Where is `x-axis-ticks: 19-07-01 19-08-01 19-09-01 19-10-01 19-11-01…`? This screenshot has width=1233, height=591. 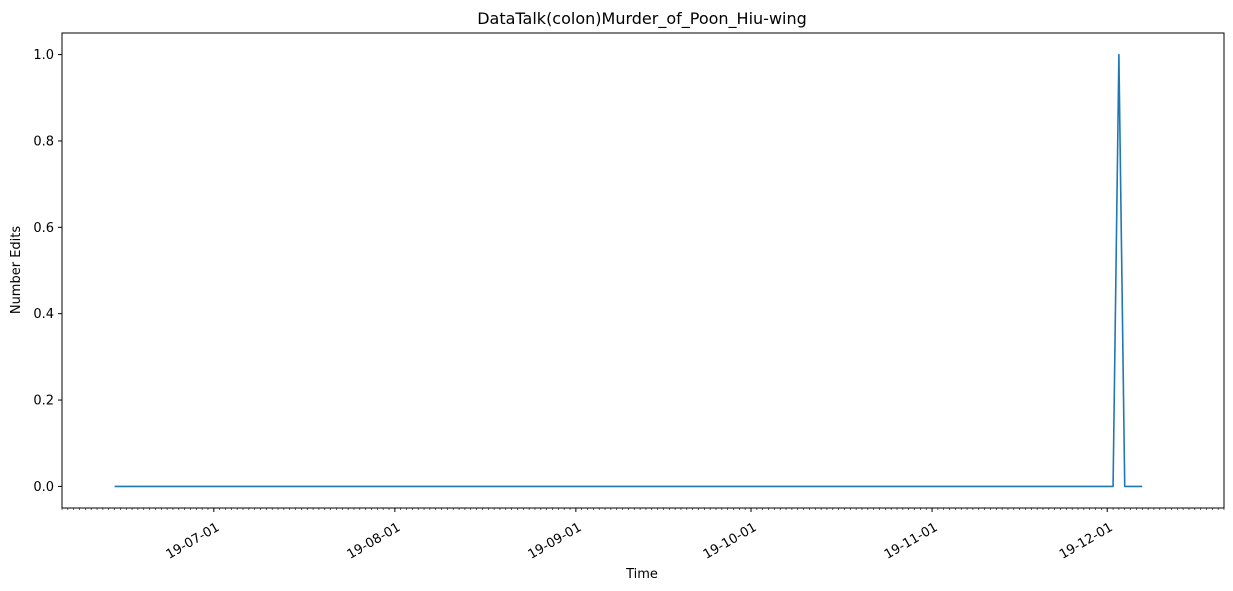
x-axis-ticks: 19-07-01 19-08-01 19-09-01 19-10-01 19-11-01… is located at coordinates (640, 535).